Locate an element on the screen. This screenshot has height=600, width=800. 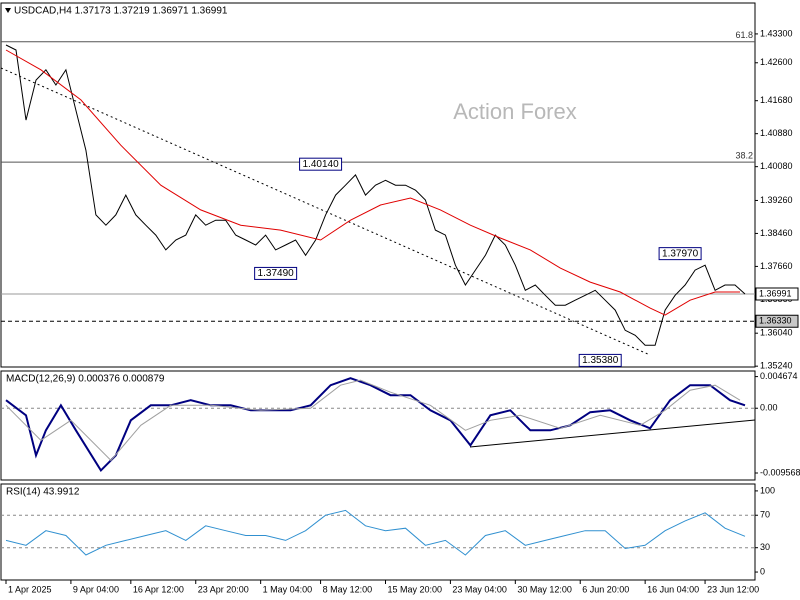
menu-arrow is located at coordinates (8, 10).